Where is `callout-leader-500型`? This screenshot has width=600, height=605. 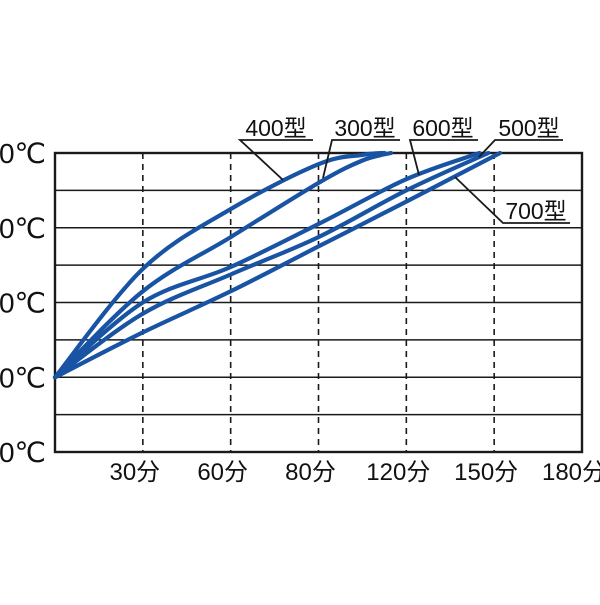
callout-leader-500型 is located at coordinates (520, 148).